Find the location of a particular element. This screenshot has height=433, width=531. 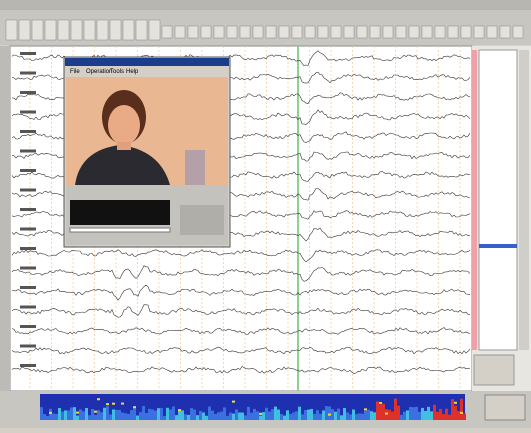

person-neck is located at coordinates (124, 146).